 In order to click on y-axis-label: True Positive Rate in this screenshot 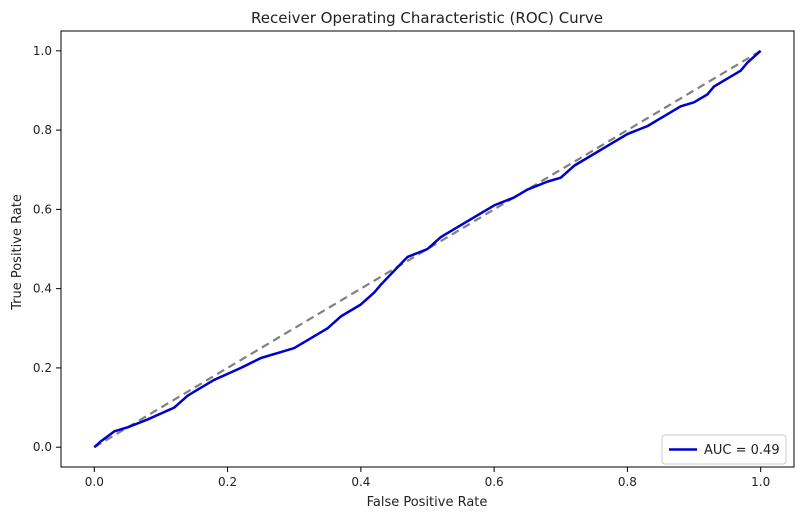, I will do `click(17, 252)`.